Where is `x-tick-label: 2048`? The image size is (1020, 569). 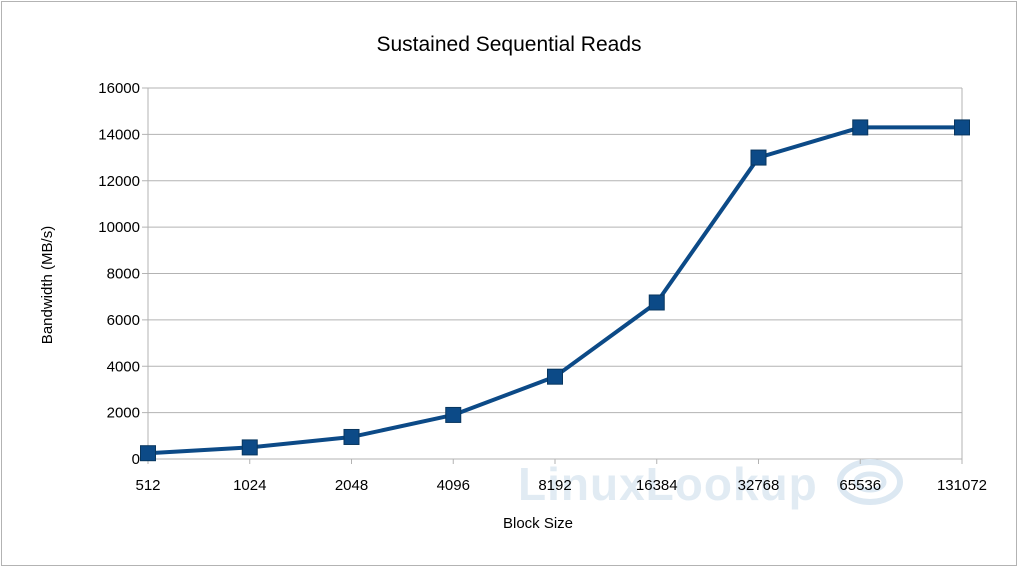 x-tick-label: 2048 is located at coordinates (351, 485).